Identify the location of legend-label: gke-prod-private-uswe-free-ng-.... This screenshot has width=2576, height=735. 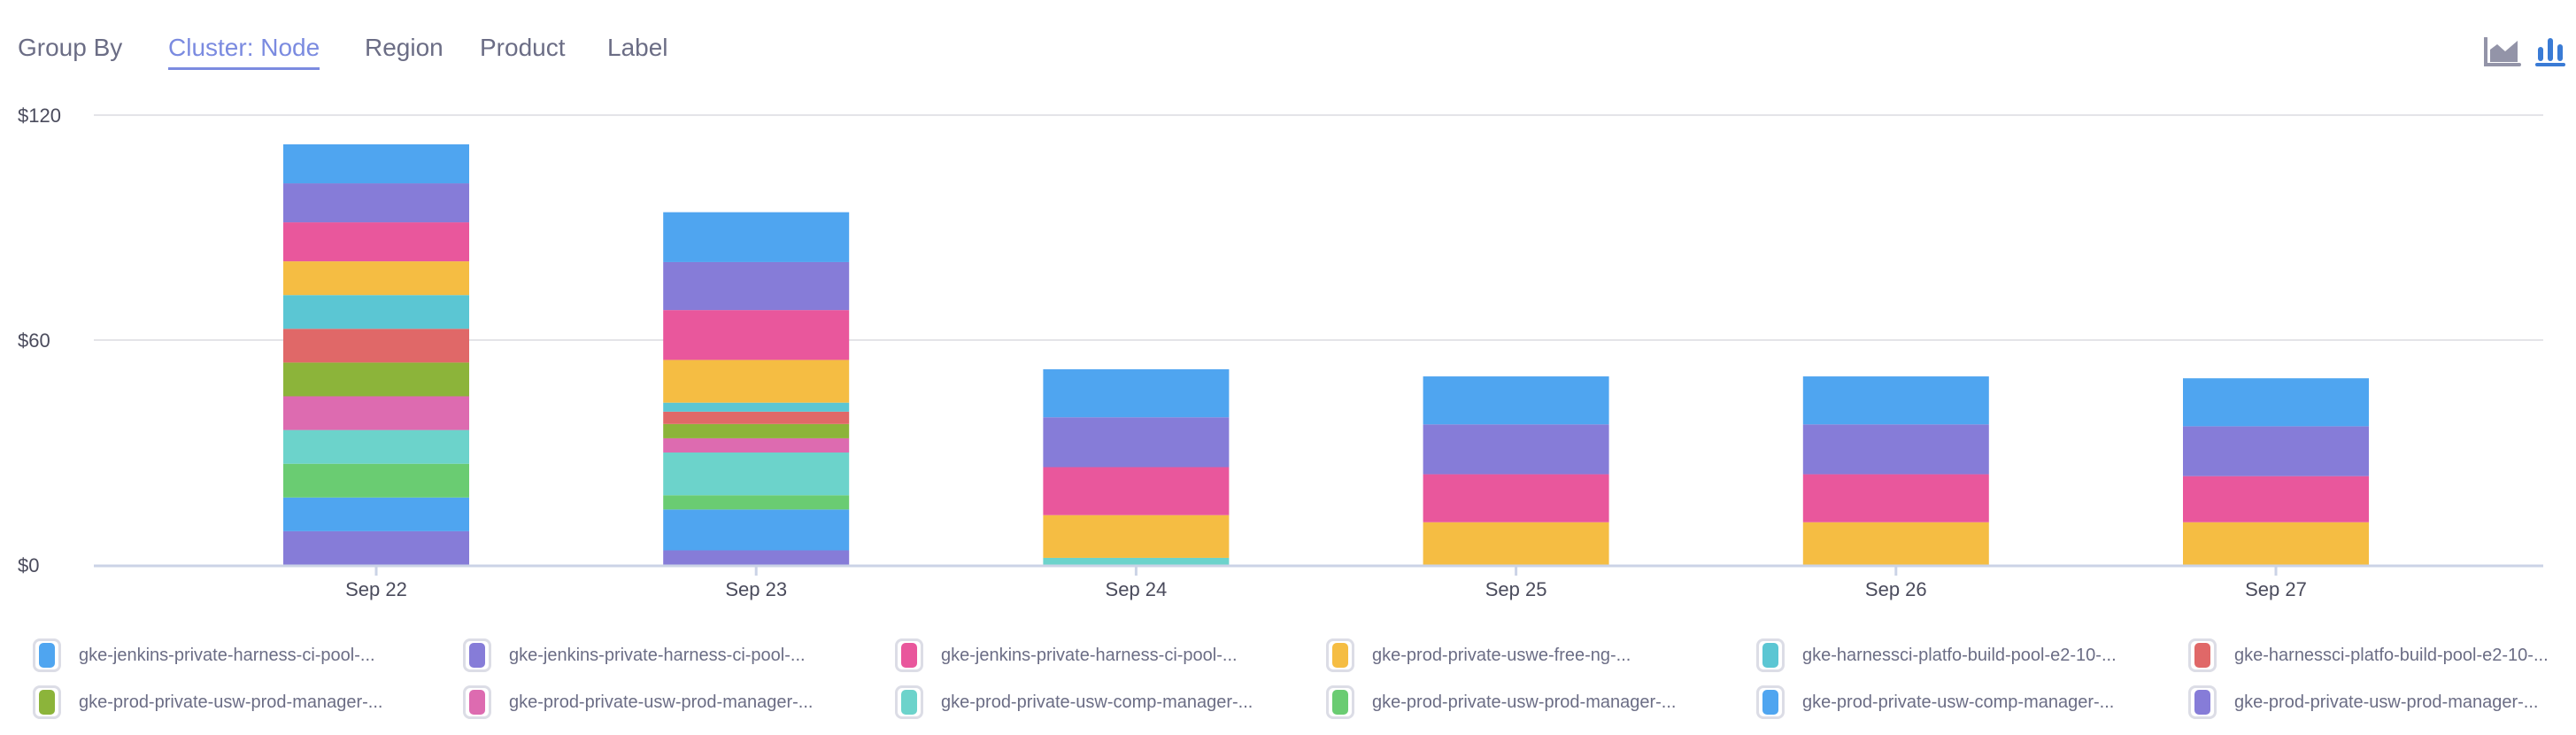
(1501, 655).